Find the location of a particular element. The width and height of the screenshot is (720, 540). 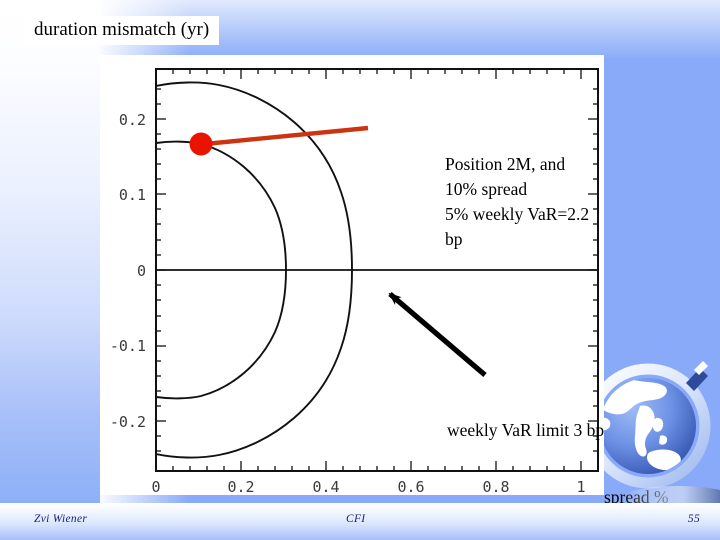

annotation-var-limit-note: weekly VaR limit 3 bp is located at coordinates (526, 430).